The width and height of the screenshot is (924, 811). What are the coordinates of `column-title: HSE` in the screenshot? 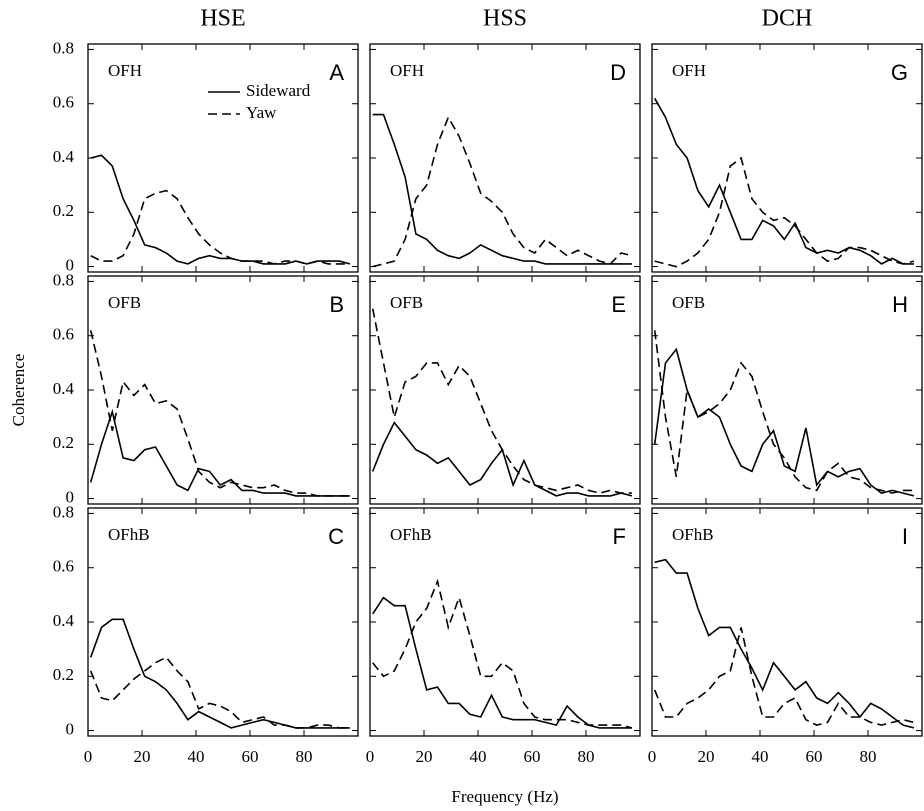 It's located at (222, 19).